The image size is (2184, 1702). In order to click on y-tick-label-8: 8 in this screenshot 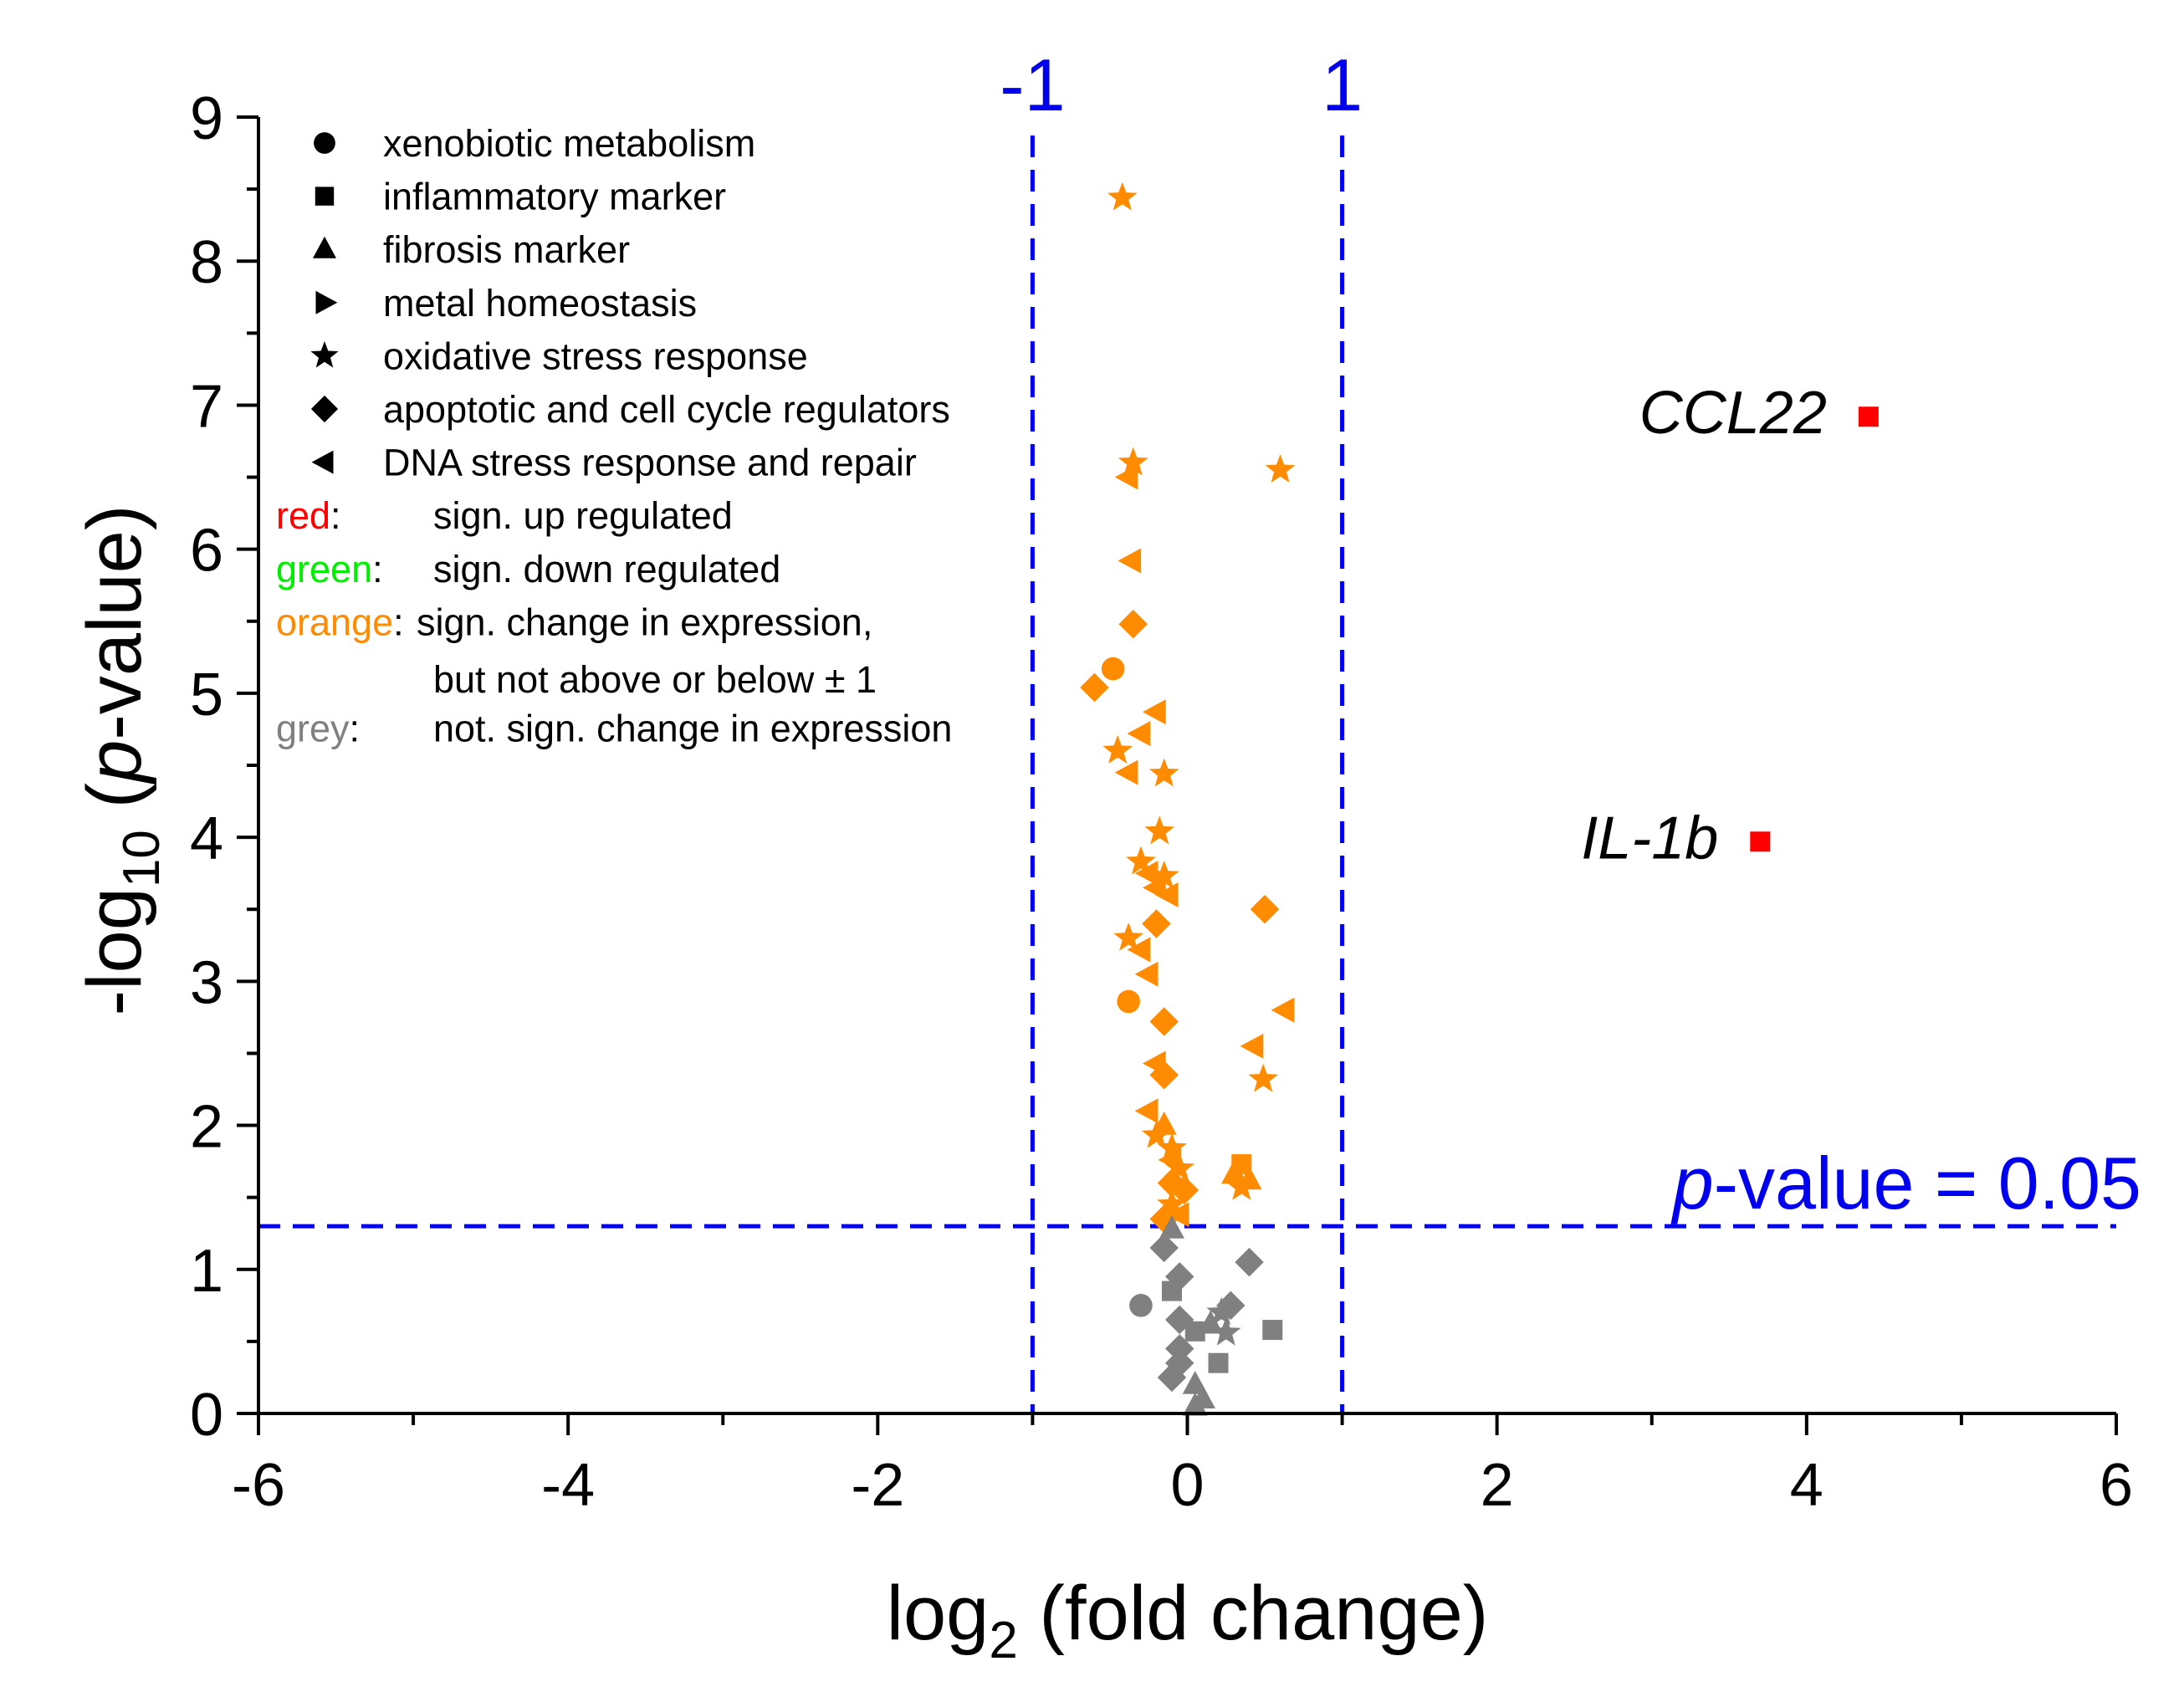, I will do `click(206, 262)`.